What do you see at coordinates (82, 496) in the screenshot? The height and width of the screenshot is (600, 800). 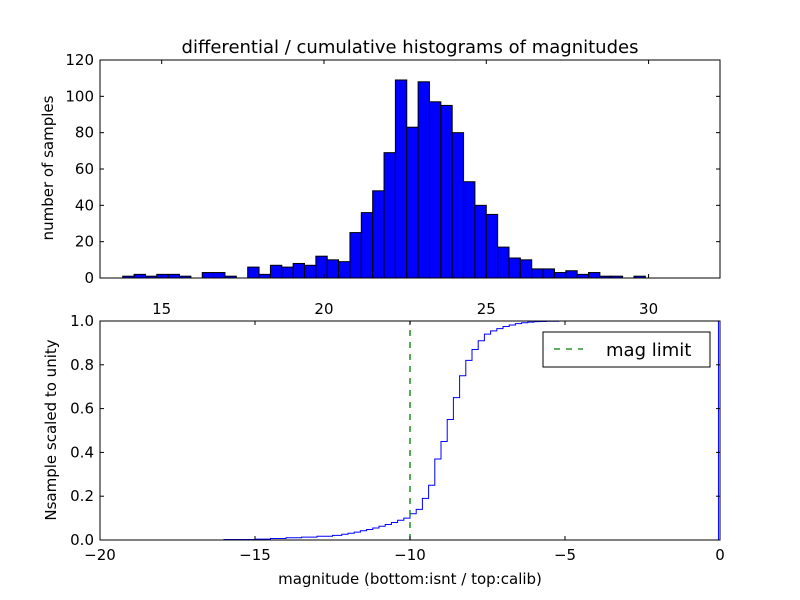 I see `y-tick-label: 0.2` at bounding box center [82, 496].